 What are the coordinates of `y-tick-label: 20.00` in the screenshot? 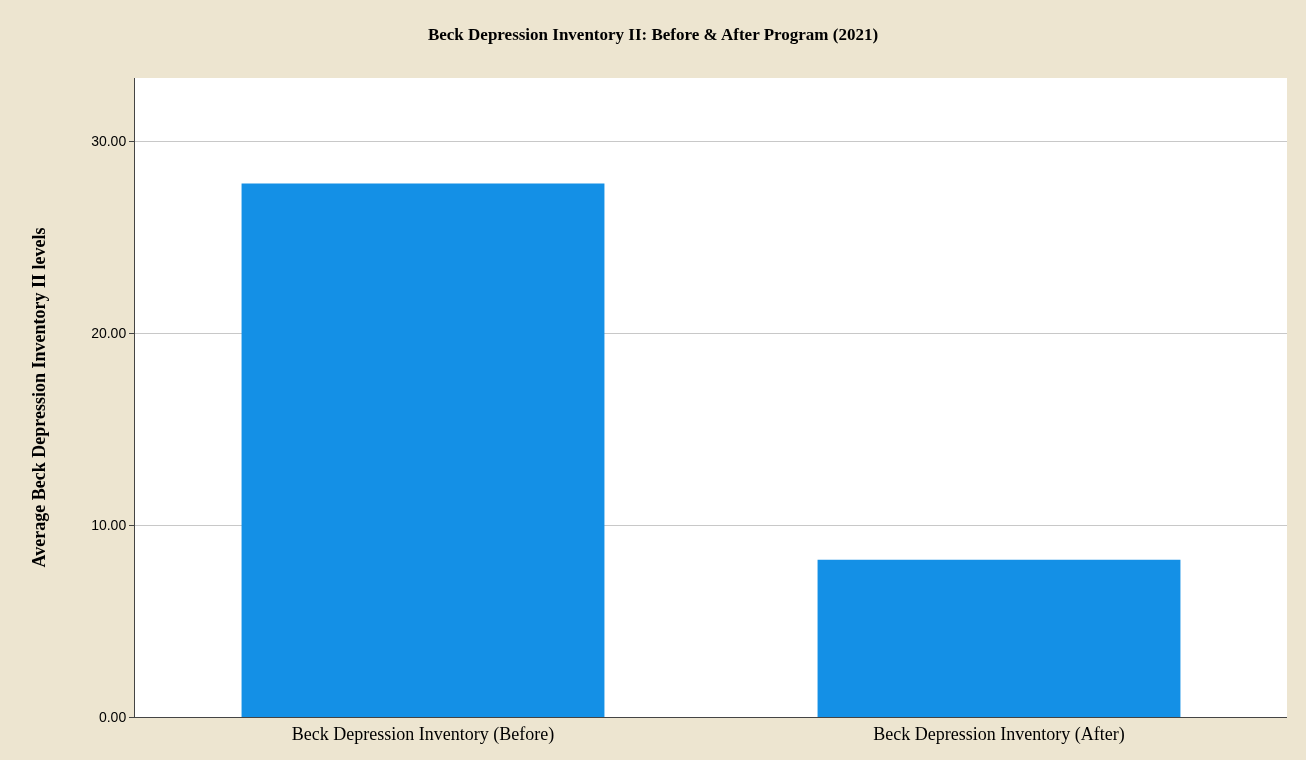 It's located at (109, 333).